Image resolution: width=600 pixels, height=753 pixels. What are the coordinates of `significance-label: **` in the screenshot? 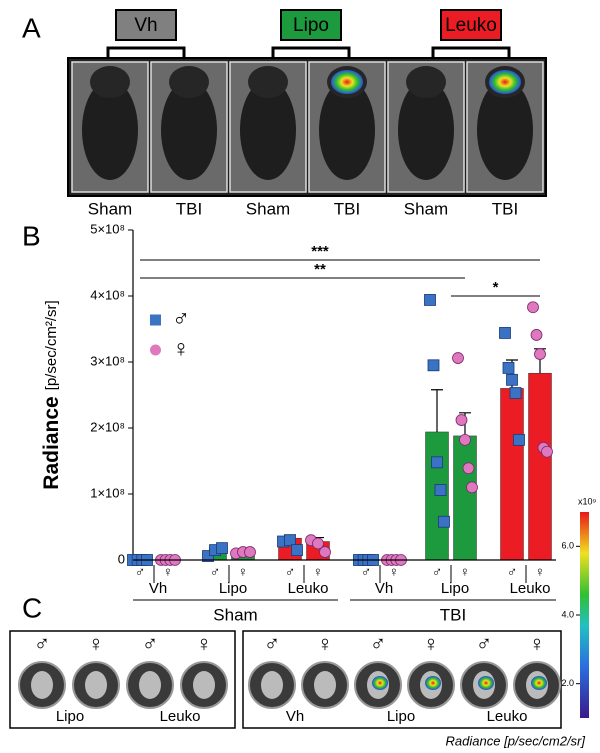 It's located at (320, 269).